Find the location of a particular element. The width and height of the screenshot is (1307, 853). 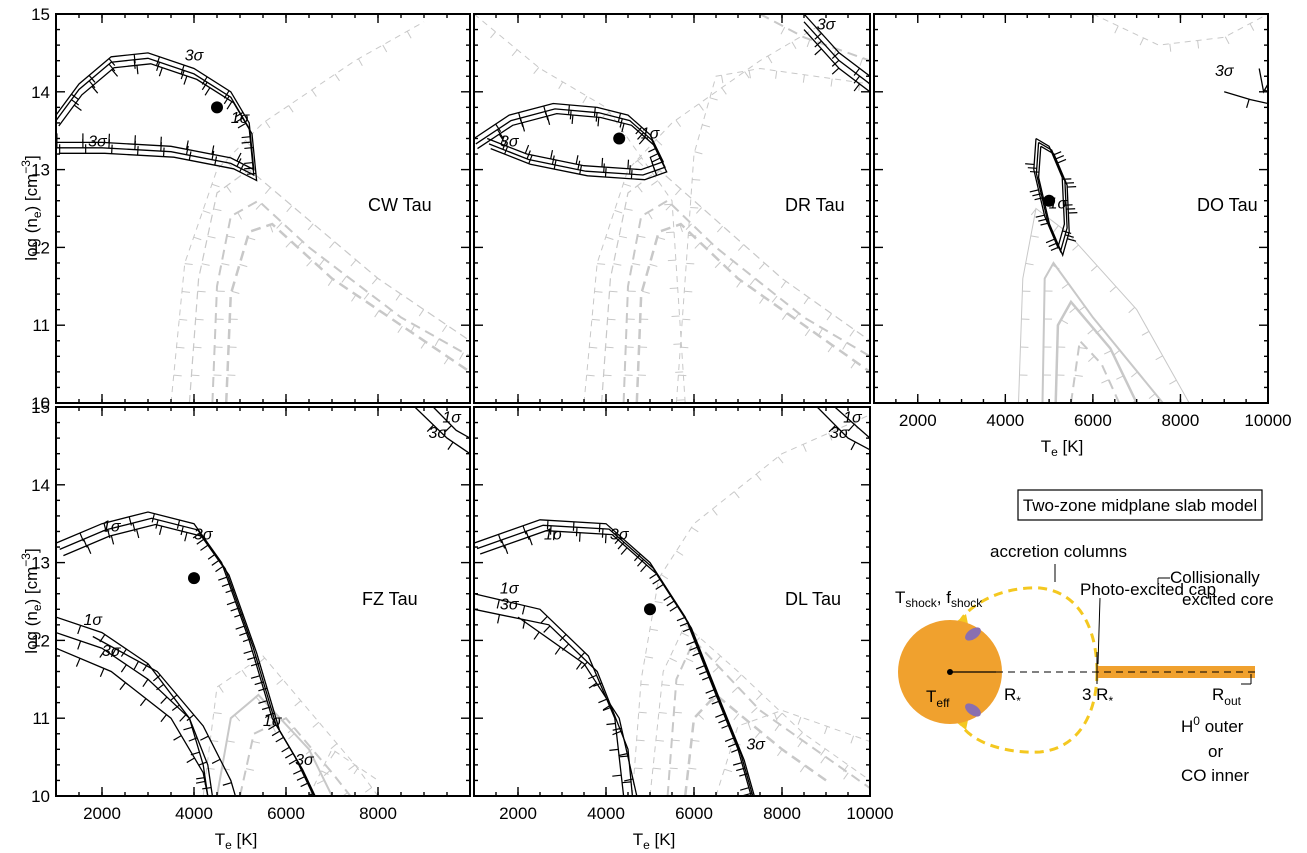

svg-text: log (ne) [cm−3] is located at coordinates (31, 207).